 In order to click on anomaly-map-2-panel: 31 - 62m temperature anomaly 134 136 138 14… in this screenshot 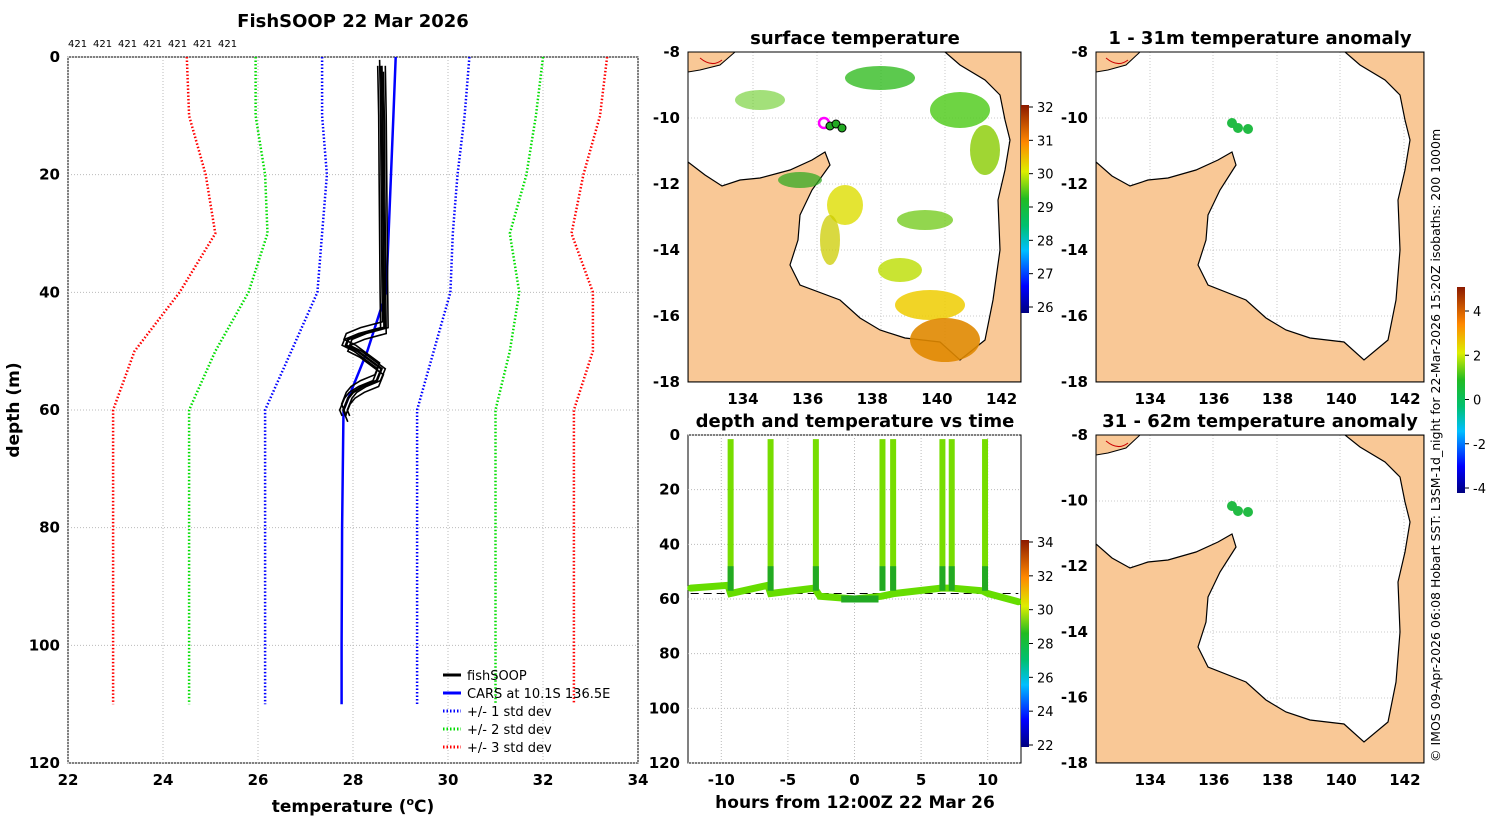, I will do `click(1243, 600)`.